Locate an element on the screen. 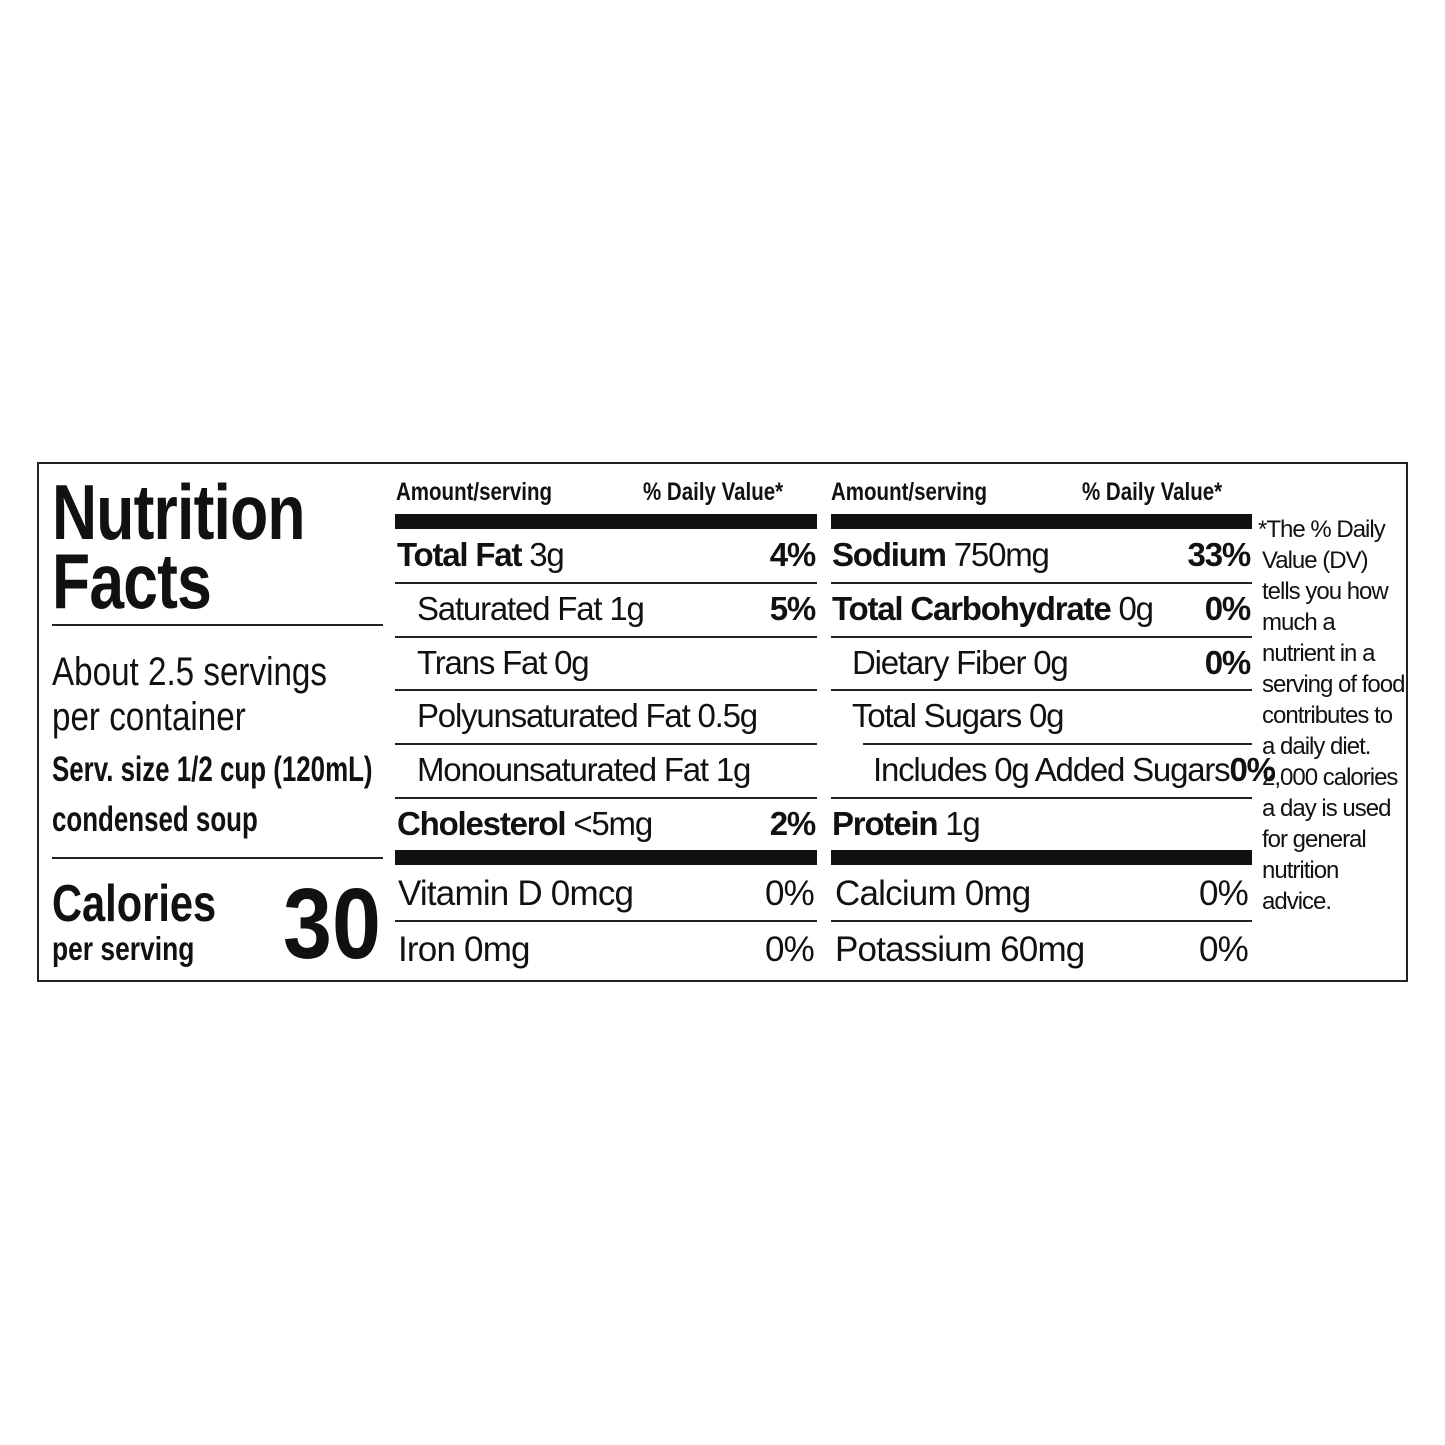 The image size is (1445, 1445). nutrient-row-sodium: Sodium 750mg 33% is located at coordinates (1042, 555).